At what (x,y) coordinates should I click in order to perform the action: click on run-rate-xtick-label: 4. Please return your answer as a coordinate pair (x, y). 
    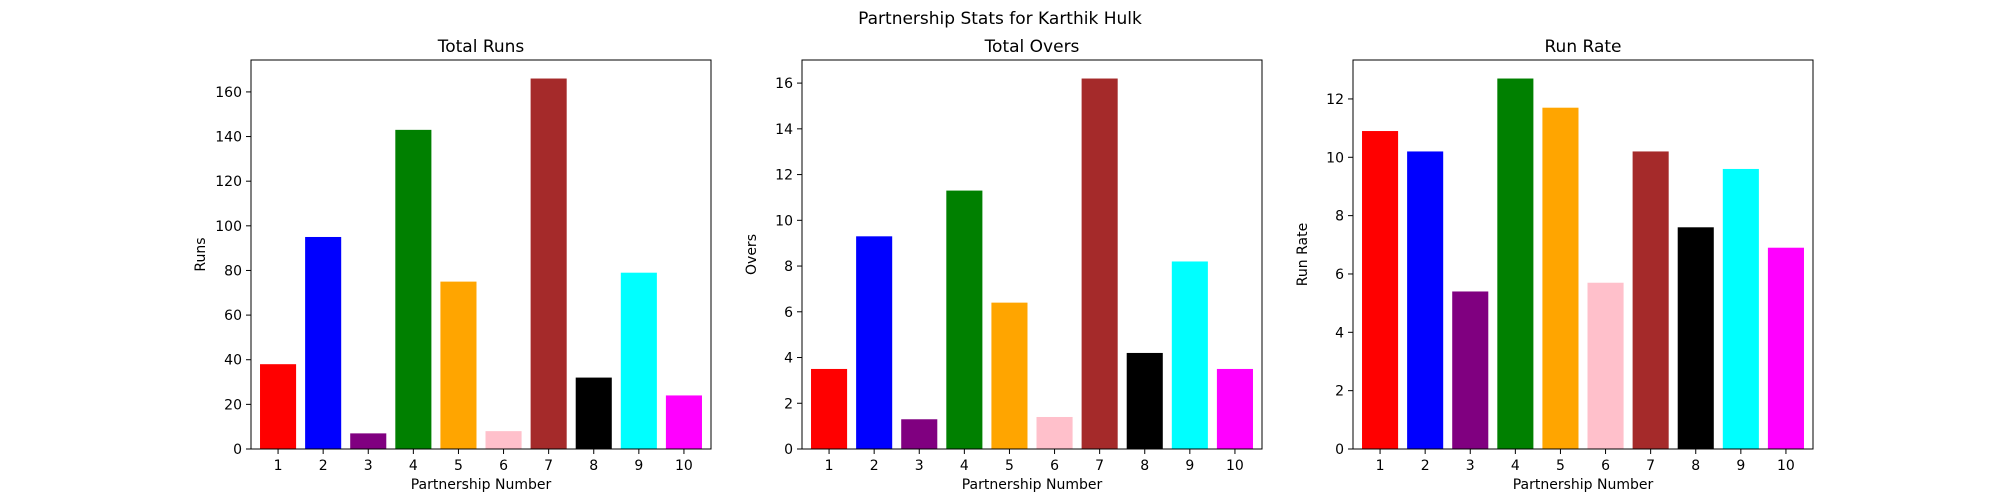
    Looking at the image, I should click on (1515, 466).